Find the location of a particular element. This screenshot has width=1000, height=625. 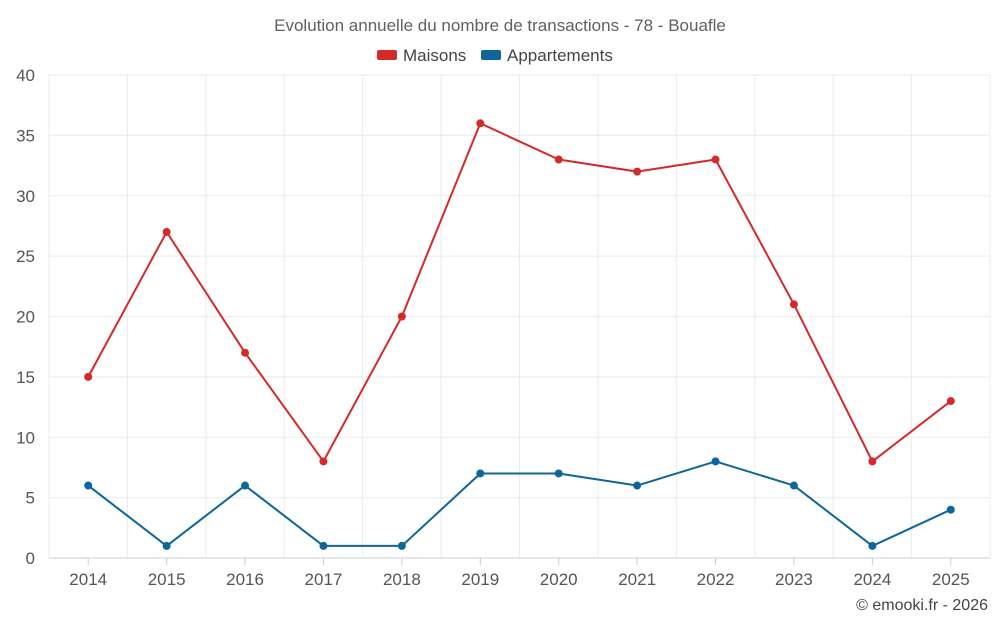

data-point-appartements-2021 is located at coordinates (637, 485).